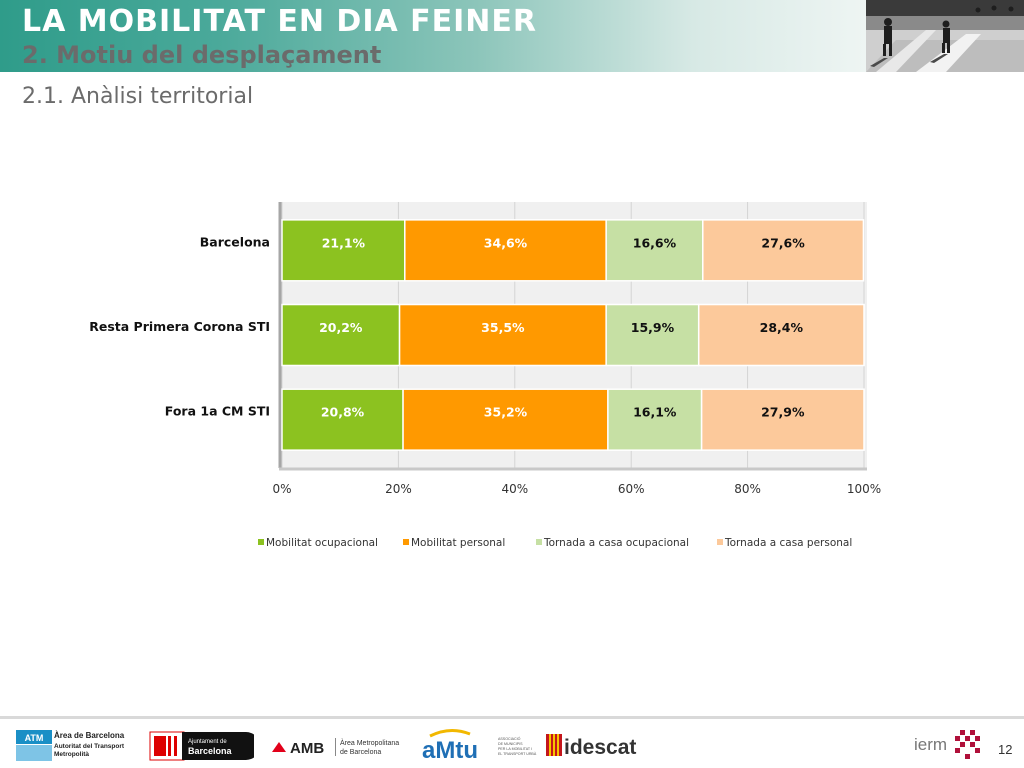  Describe the element at coordinates (512, 717) in the screenshot. I see `footer-divider` at that location.